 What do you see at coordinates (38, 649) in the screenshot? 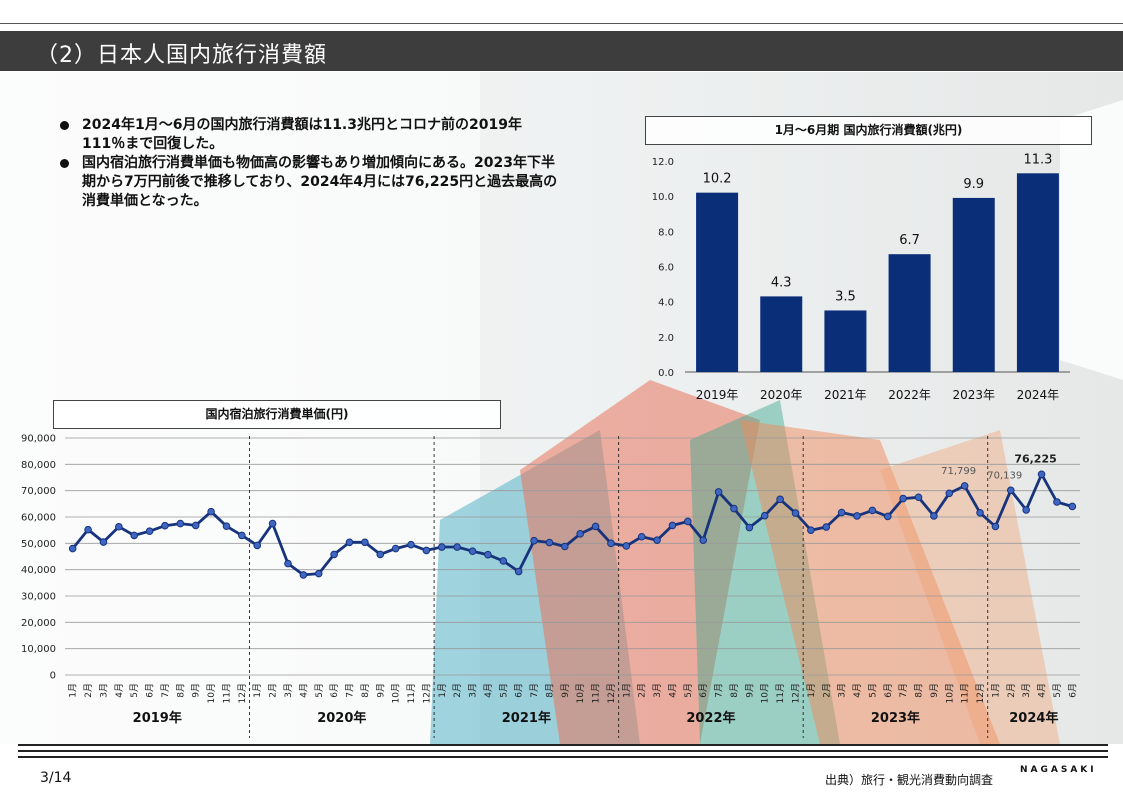
I see `y-tick-label: 10,000` at bounding box center [38, 649].